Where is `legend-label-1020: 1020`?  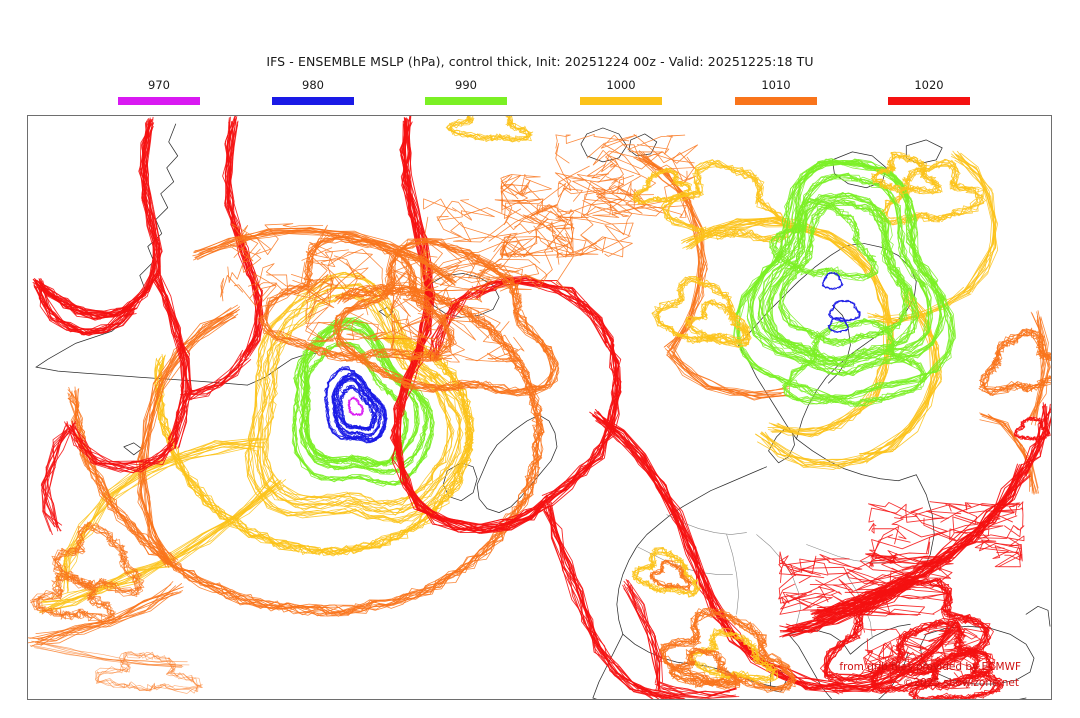
legend-label-1020: 1020 is located at coordinates (929, 85).